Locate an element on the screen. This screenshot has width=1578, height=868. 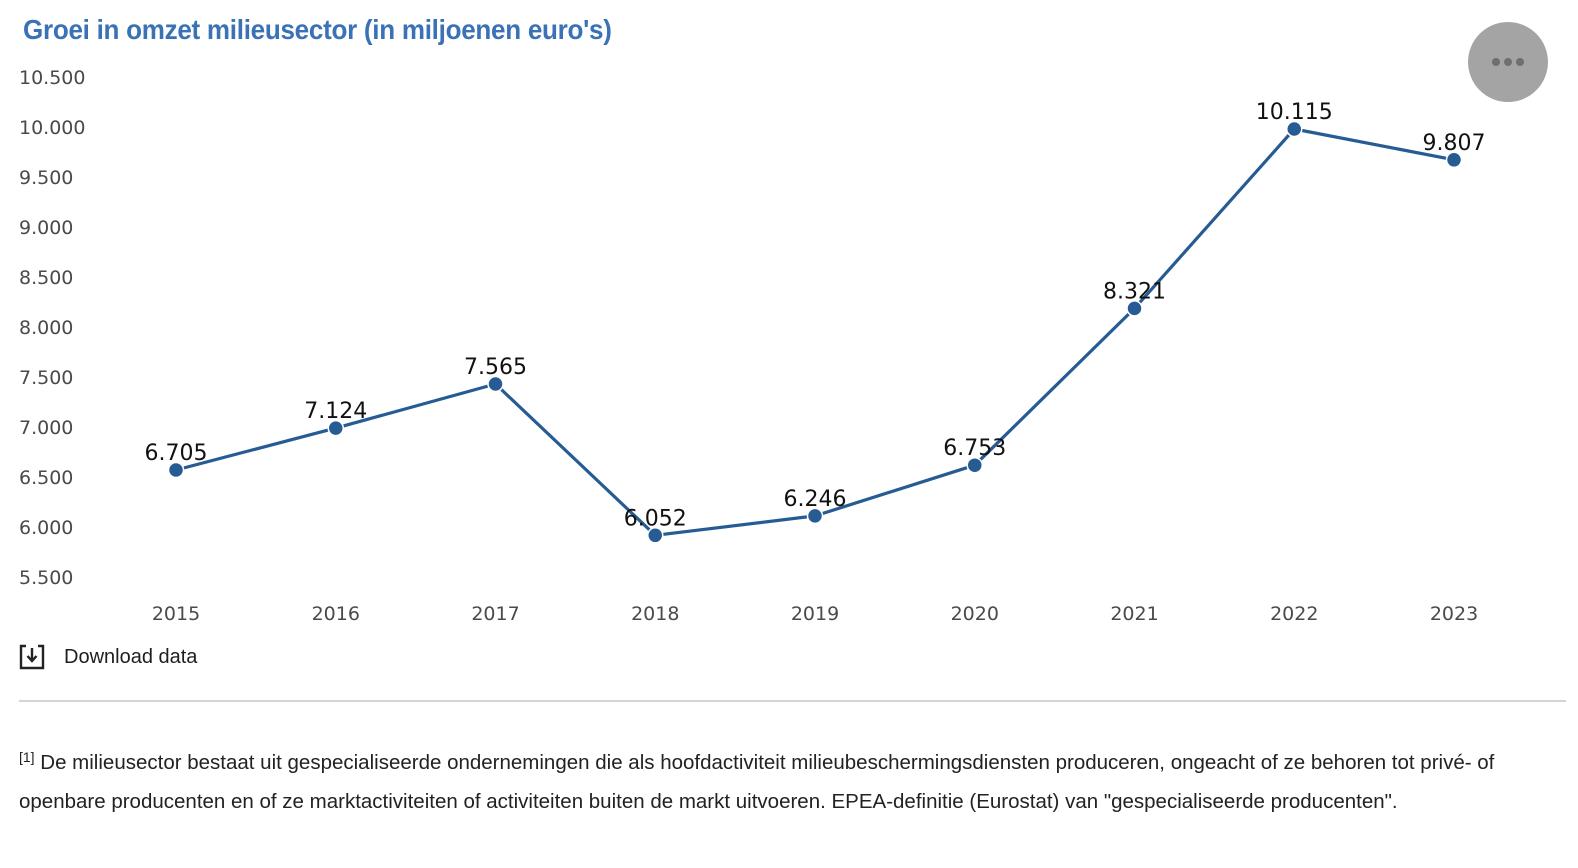
x-tick-label: 2015 is located at coordinates (176, 614).